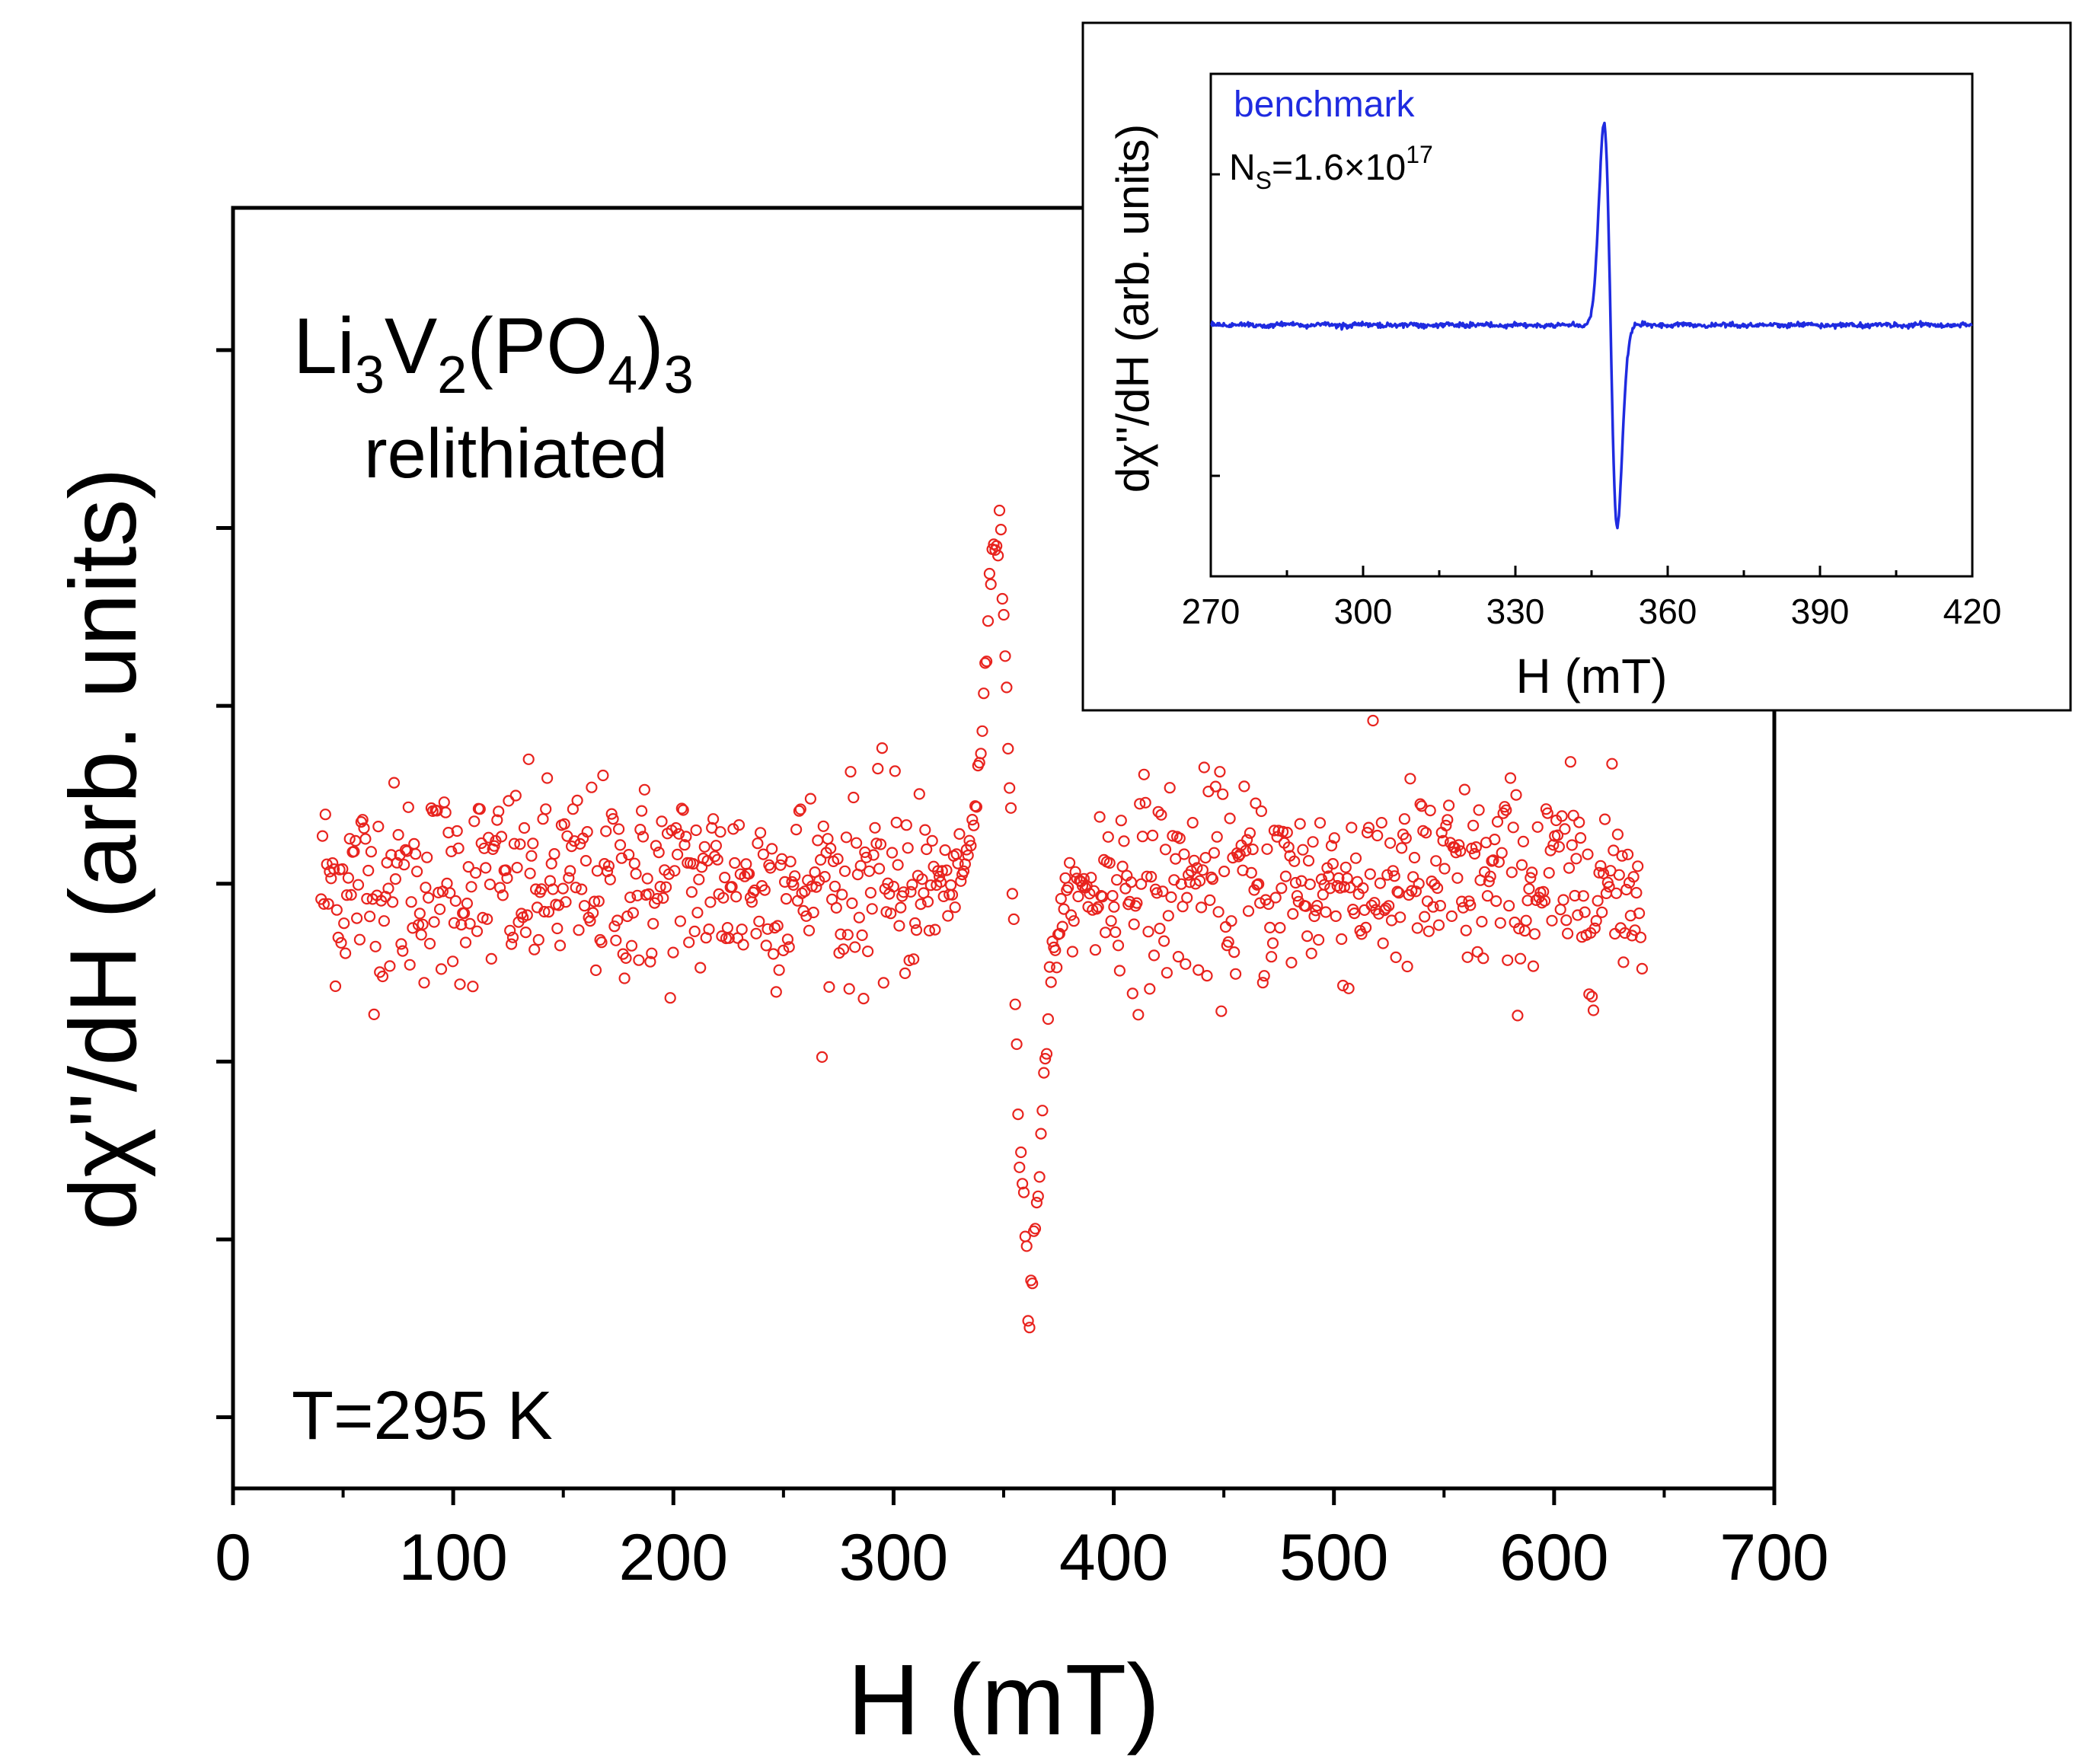 Image resolution: width=2085 pixels, height=1764 pixels. What do you see at coordinates (537, 346) in the screenshot?
I see `formula-part: (PO` at bounding box center [537, 346].